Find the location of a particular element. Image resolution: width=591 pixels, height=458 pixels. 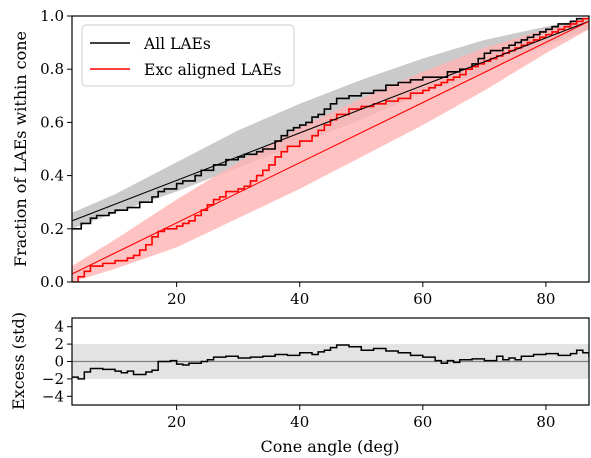

top-x-axis: 20 40 60 80 is located at coordinates (361, 295).